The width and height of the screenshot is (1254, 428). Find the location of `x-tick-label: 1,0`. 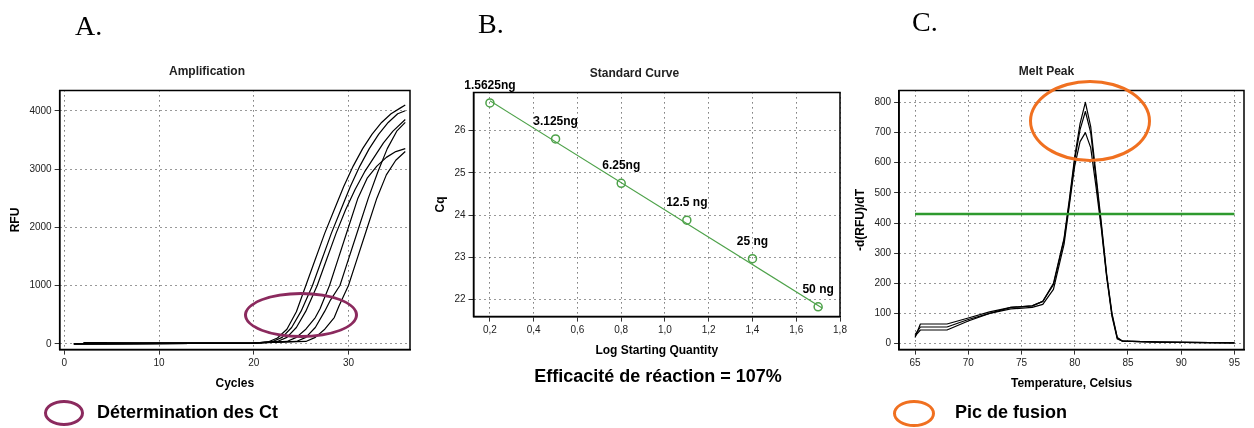

x-tick-label: 1,0 is located at coordinates (665, 330).